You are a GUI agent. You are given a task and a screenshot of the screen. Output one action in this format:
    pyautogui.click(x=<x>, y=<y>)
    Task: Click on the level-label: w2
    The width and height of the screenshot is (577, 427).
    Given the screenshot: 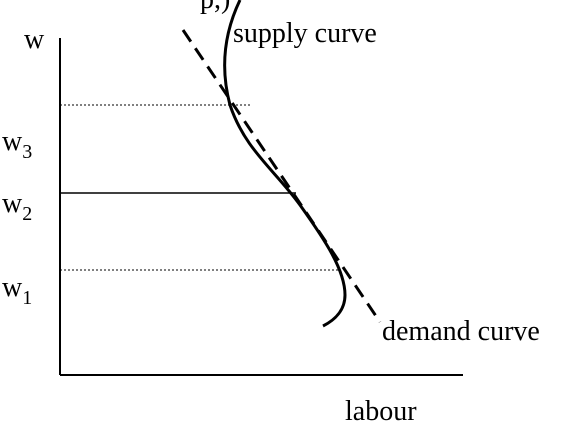 What is the action you would take?
    pyautogui.click(x=17, y=206)
    